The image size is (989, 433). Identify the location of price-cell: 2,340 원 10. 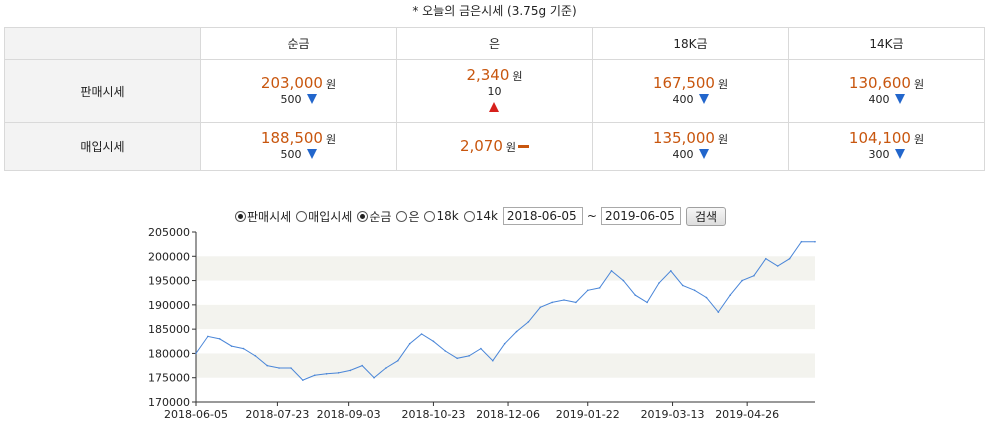
(494, 91).